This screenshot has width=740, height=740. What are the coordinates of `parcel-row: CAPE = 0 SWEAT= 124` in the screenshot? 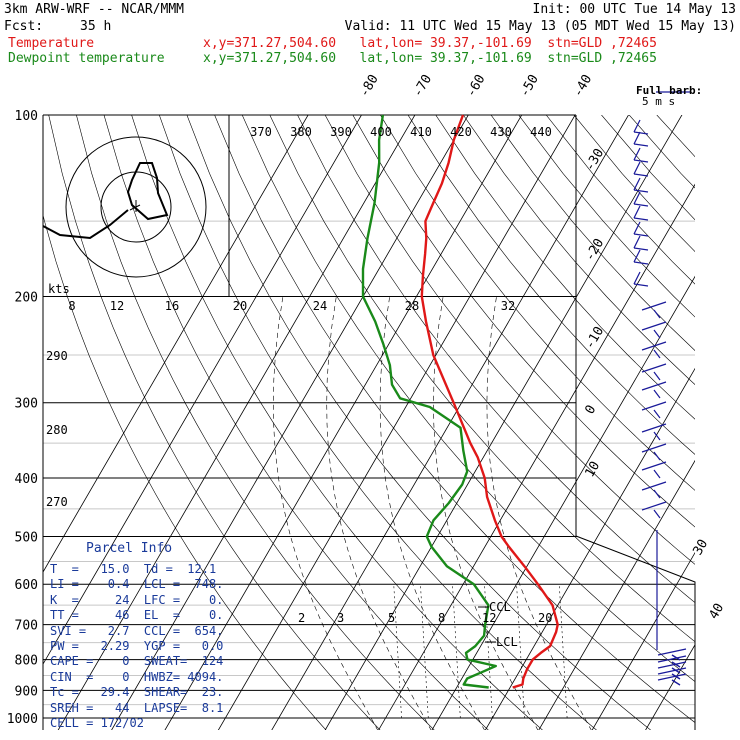 It's located at (137, 661).